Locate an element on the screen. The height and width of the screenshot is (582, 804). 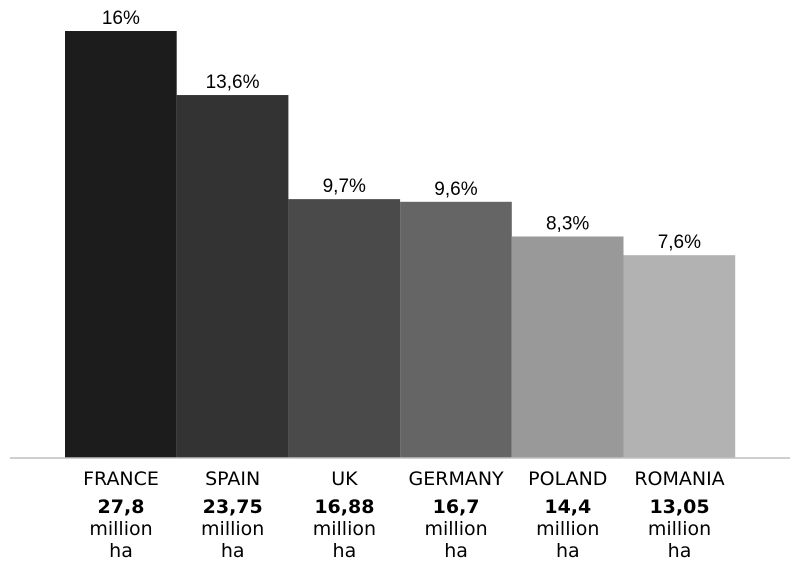
bar-france is located at coordinates (121, 244).